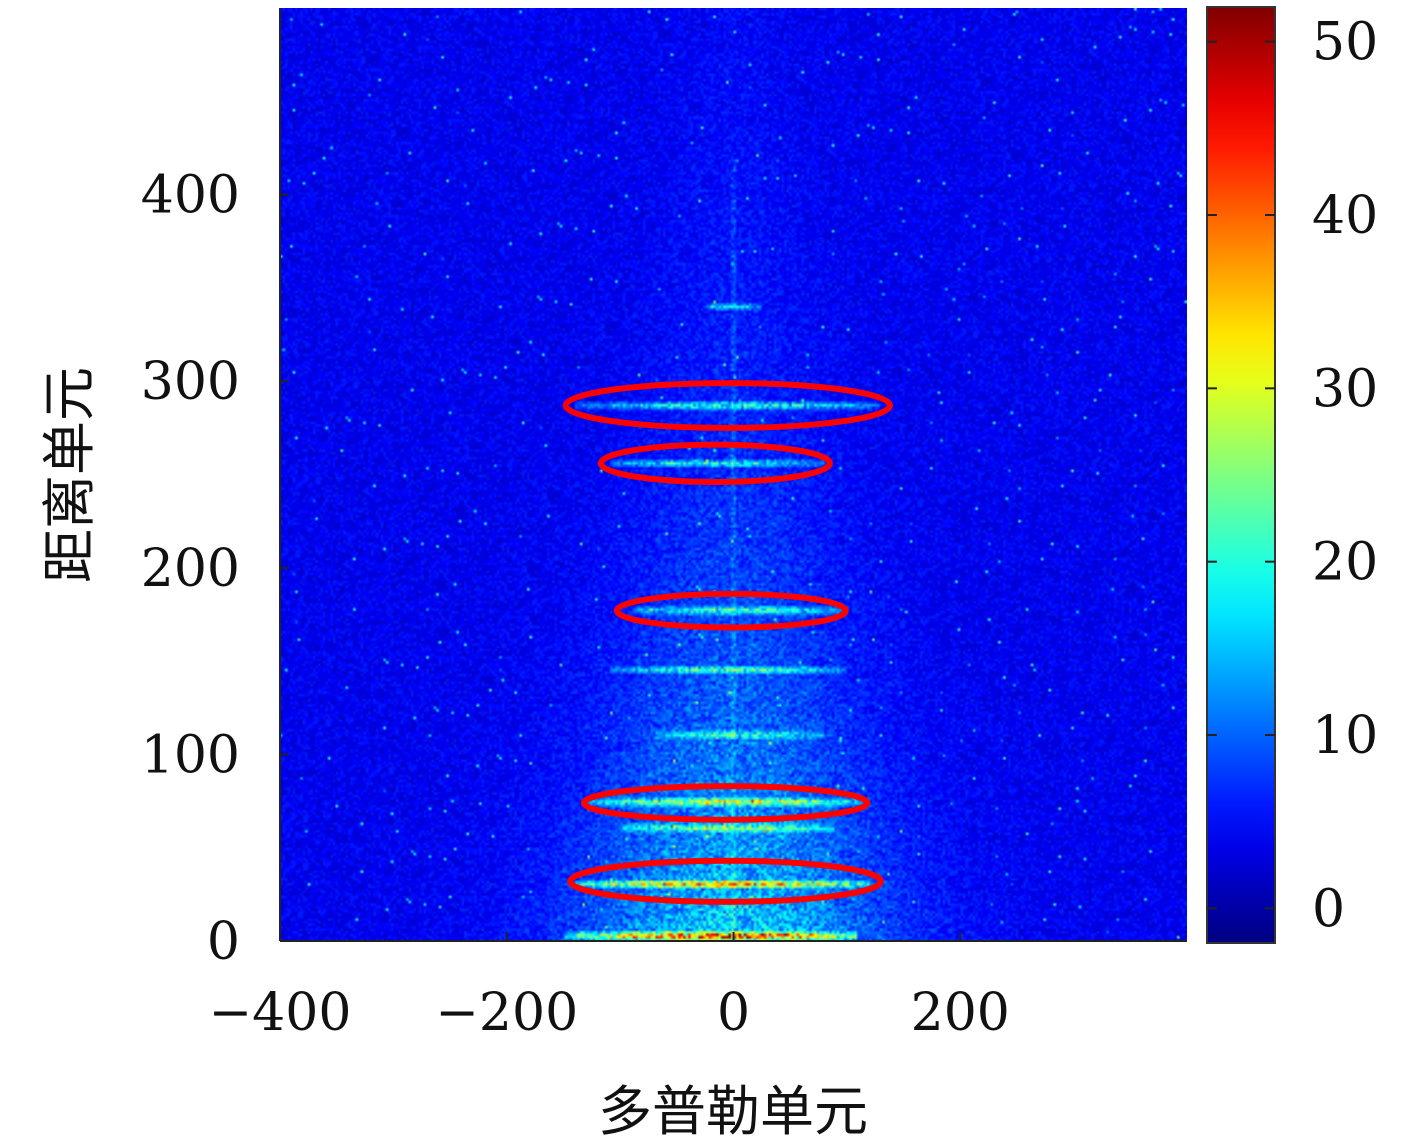 The width and height of the screenshot is (1417, 1146). I want to click on colorbar-fill, so click(1241, 475).